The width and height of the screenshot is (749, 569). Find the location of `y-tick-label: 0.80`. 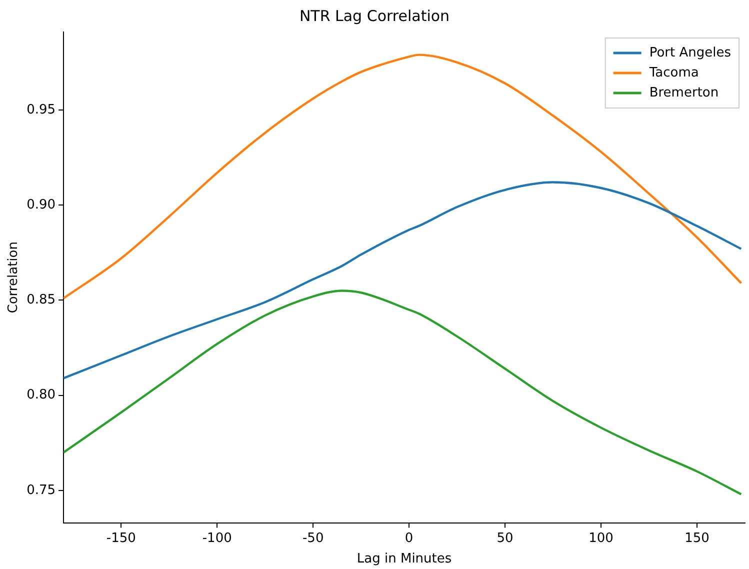

y-tick-label: 0.80 is located at coordinates (41, 395).